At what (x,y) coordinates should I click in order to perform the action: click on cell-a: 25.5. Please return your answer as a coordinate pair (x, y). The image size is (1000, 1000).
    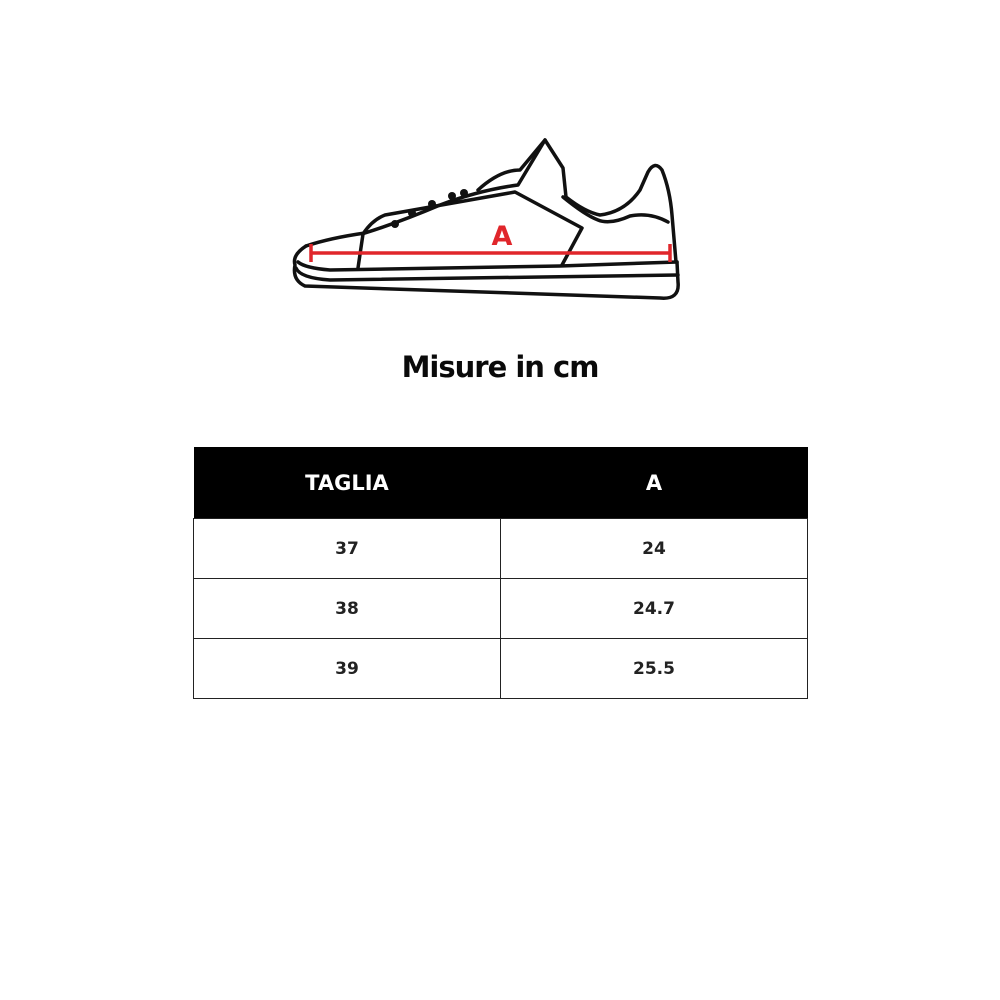
    Looking at the image, I should click on (654, 668).